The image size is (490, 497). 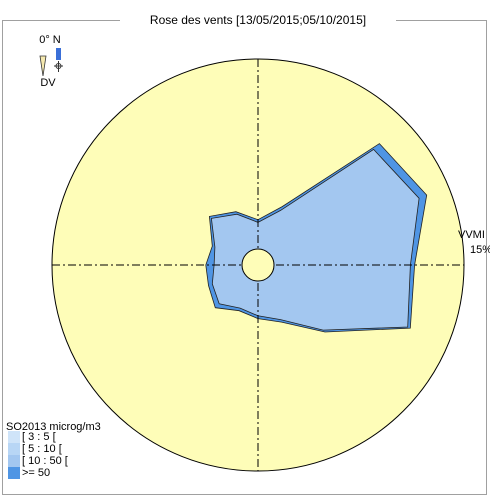 What do you see at coordinates (58, 66) in the screenshot?
I see `compass-dot` at bounding box center [58, 66].